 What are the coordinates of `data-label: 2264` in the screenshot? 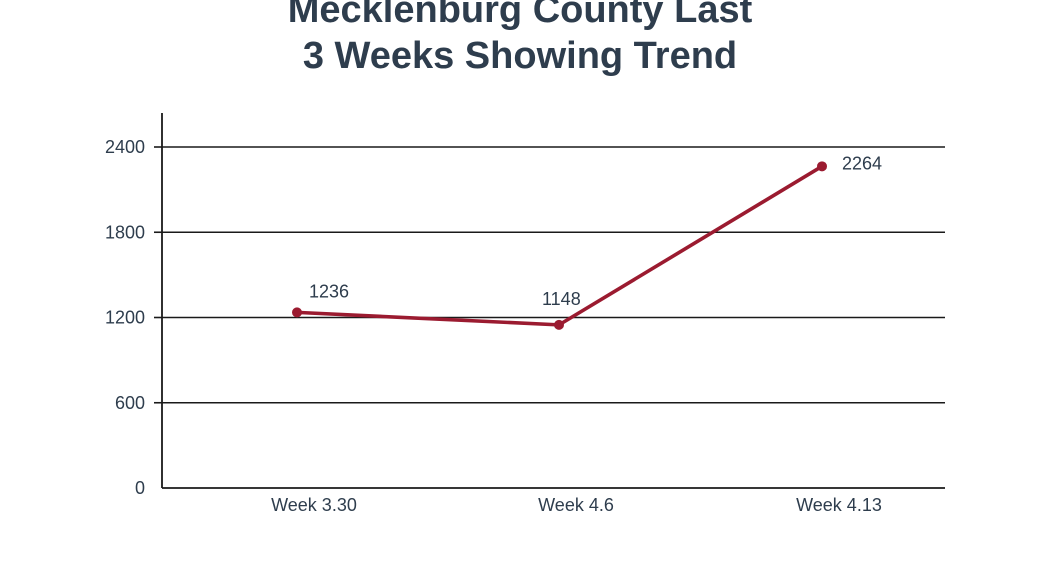 It's located at (862, 163).